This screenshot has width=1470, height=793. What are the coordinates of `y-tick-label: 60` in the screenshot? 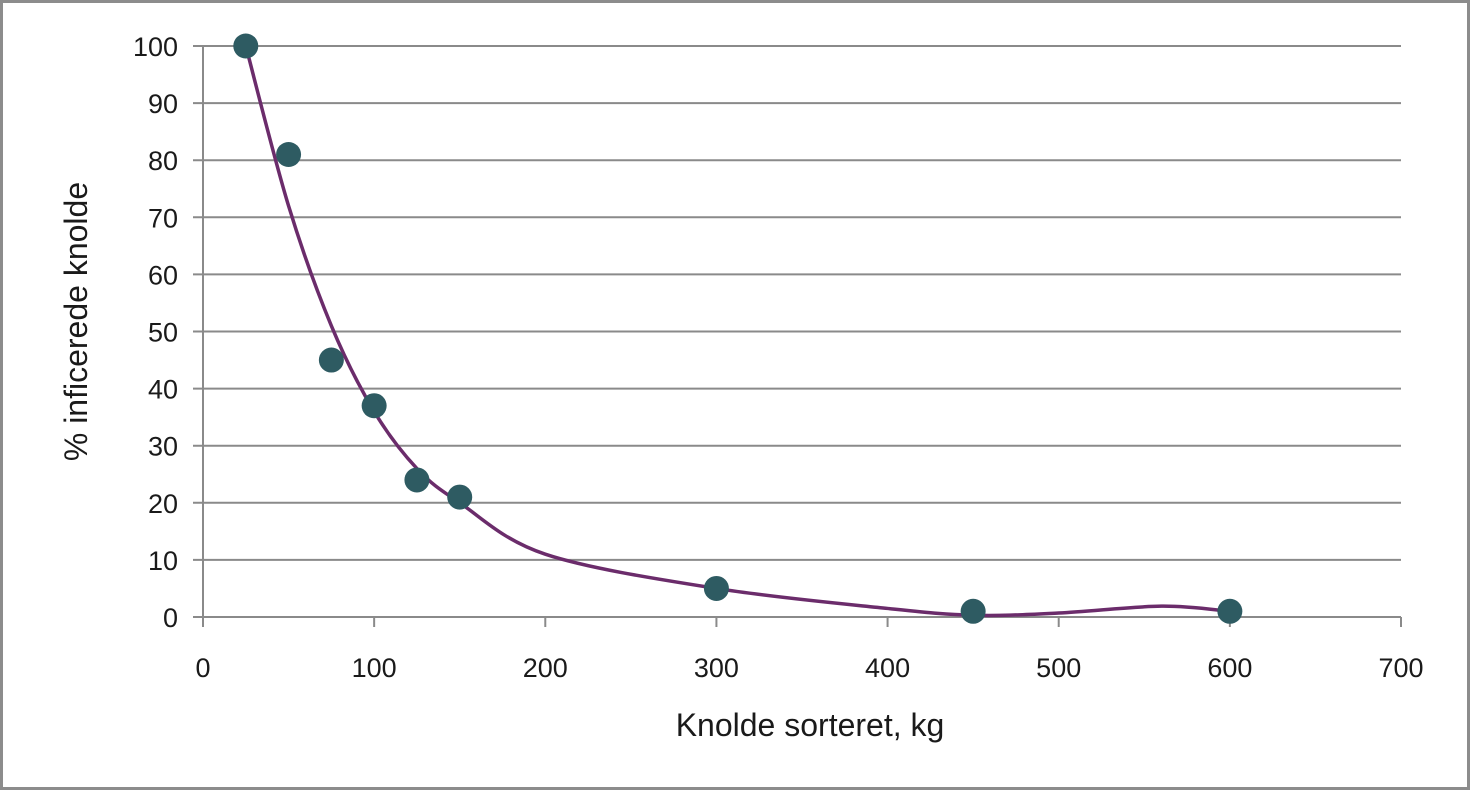 It's located at (163, 275).